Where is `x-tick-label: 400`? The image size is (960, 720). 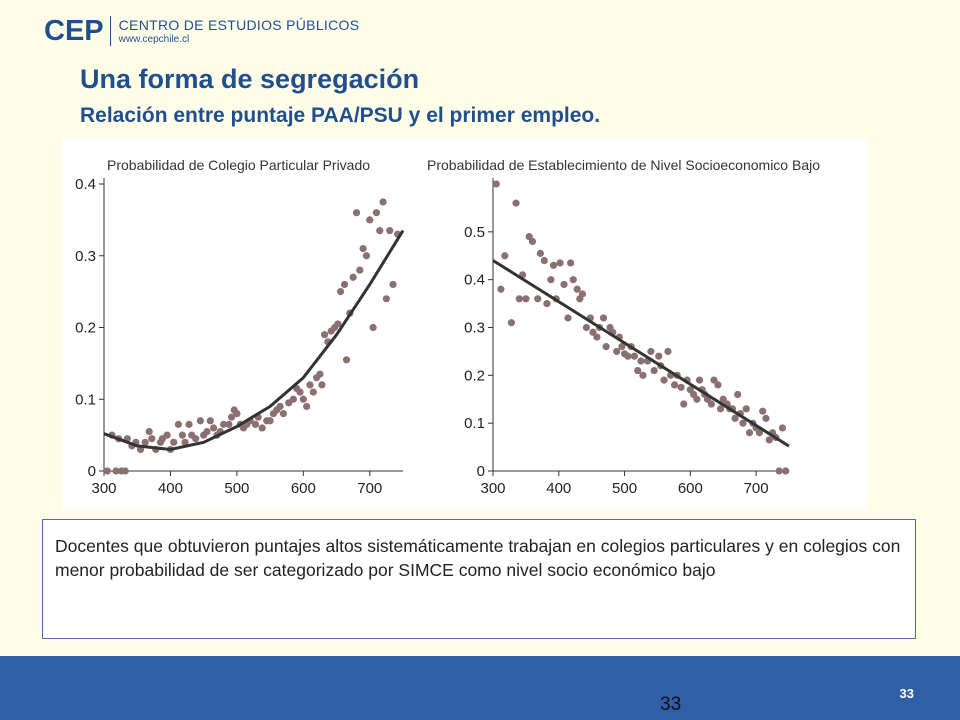 x-tick-label: 400 is located at coordinates (558, 488).